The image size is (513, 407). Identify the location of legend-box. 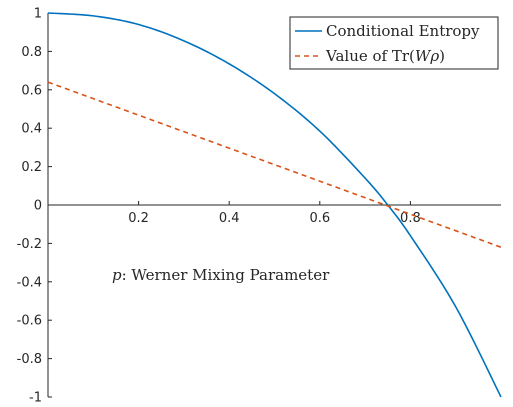
(394, 43).